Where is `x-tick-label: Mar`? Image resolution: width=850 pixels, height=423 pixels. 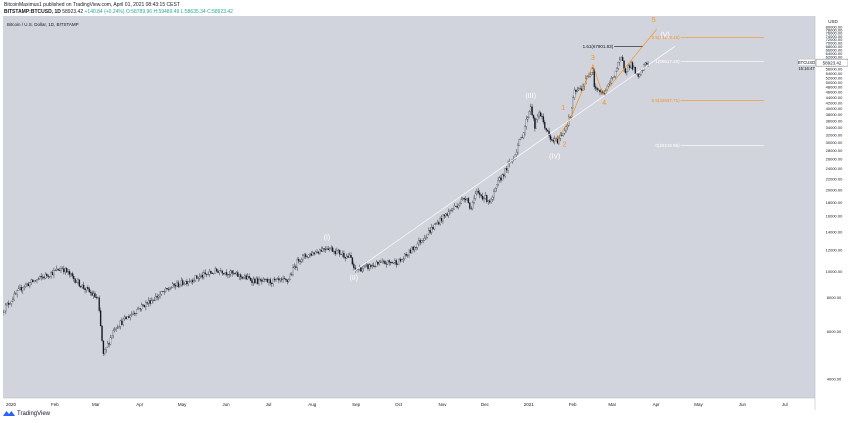
x-tick-label: Mar is located at coordinates (96, 404).